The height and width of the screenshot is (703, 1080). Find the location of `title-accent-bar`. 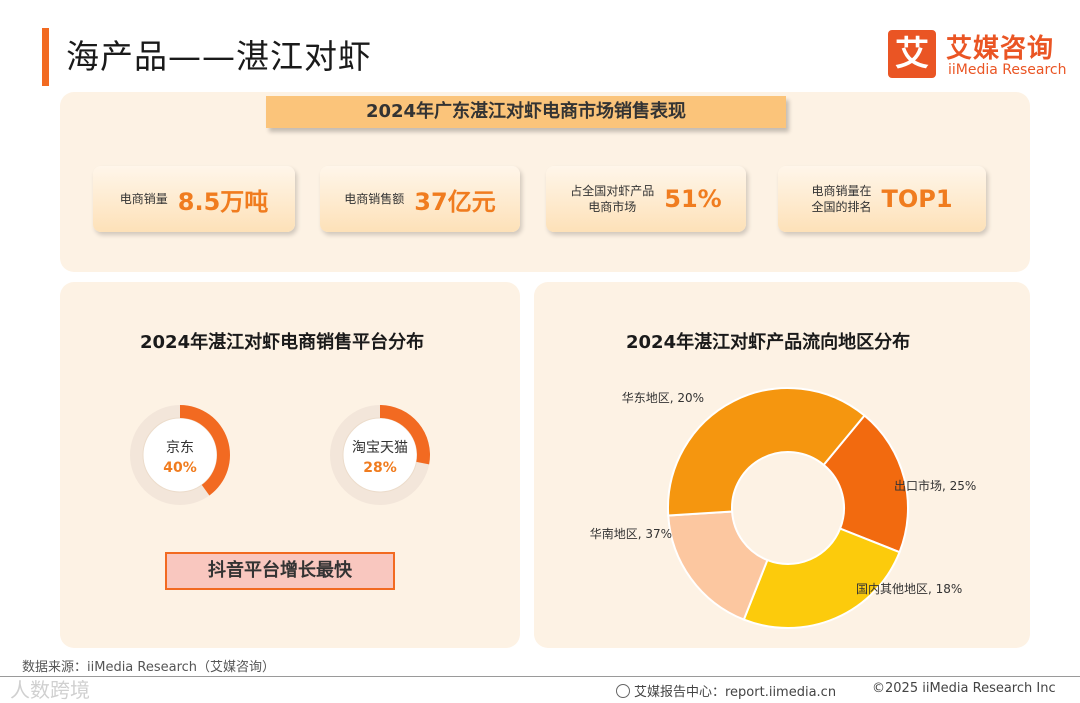

title-accent-bar is located at coordinates (45, 57).